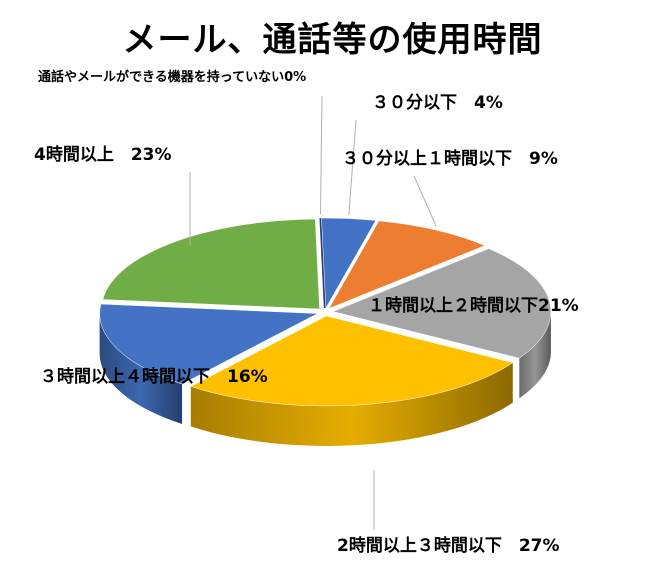  Describe the element at coordinates (154, 376) in the screenshot. I see `slice-label-5: ３時間以上４時間以下 16%` at that location.